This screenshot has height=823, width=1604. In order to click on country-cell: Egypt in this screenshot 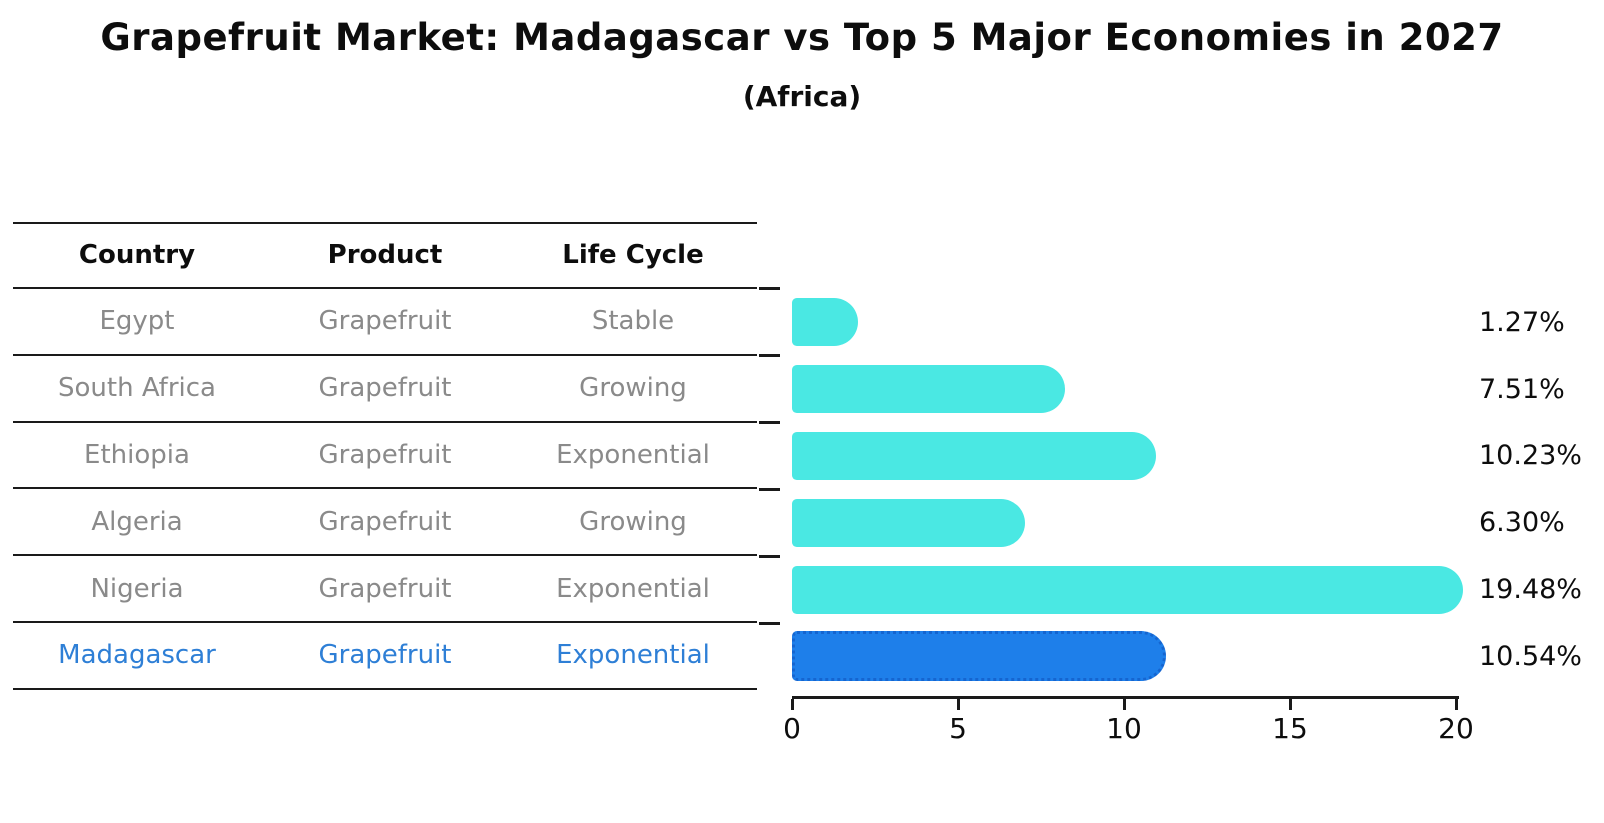, I will do `click(137, 321)`.